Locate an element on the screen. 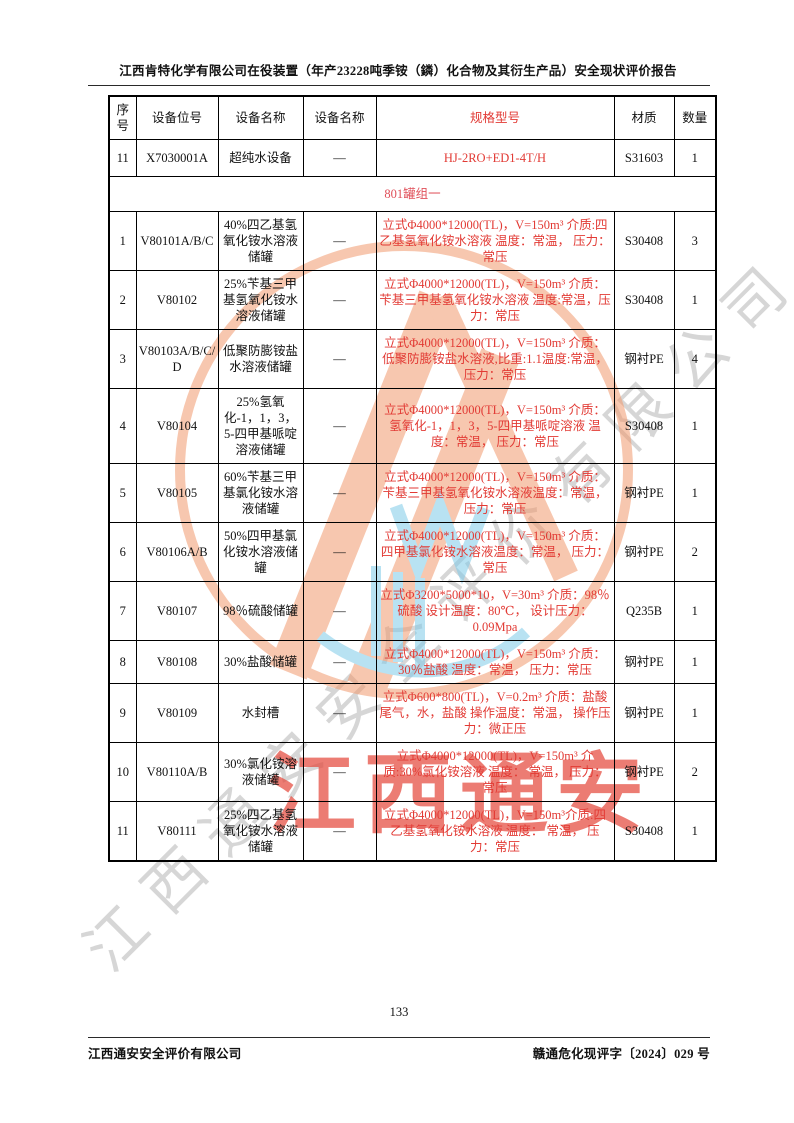 This screenshot has height=1123, width=794. cell-equipment-name: 98％硫酸储罐 is located at coordinates (260, 611).